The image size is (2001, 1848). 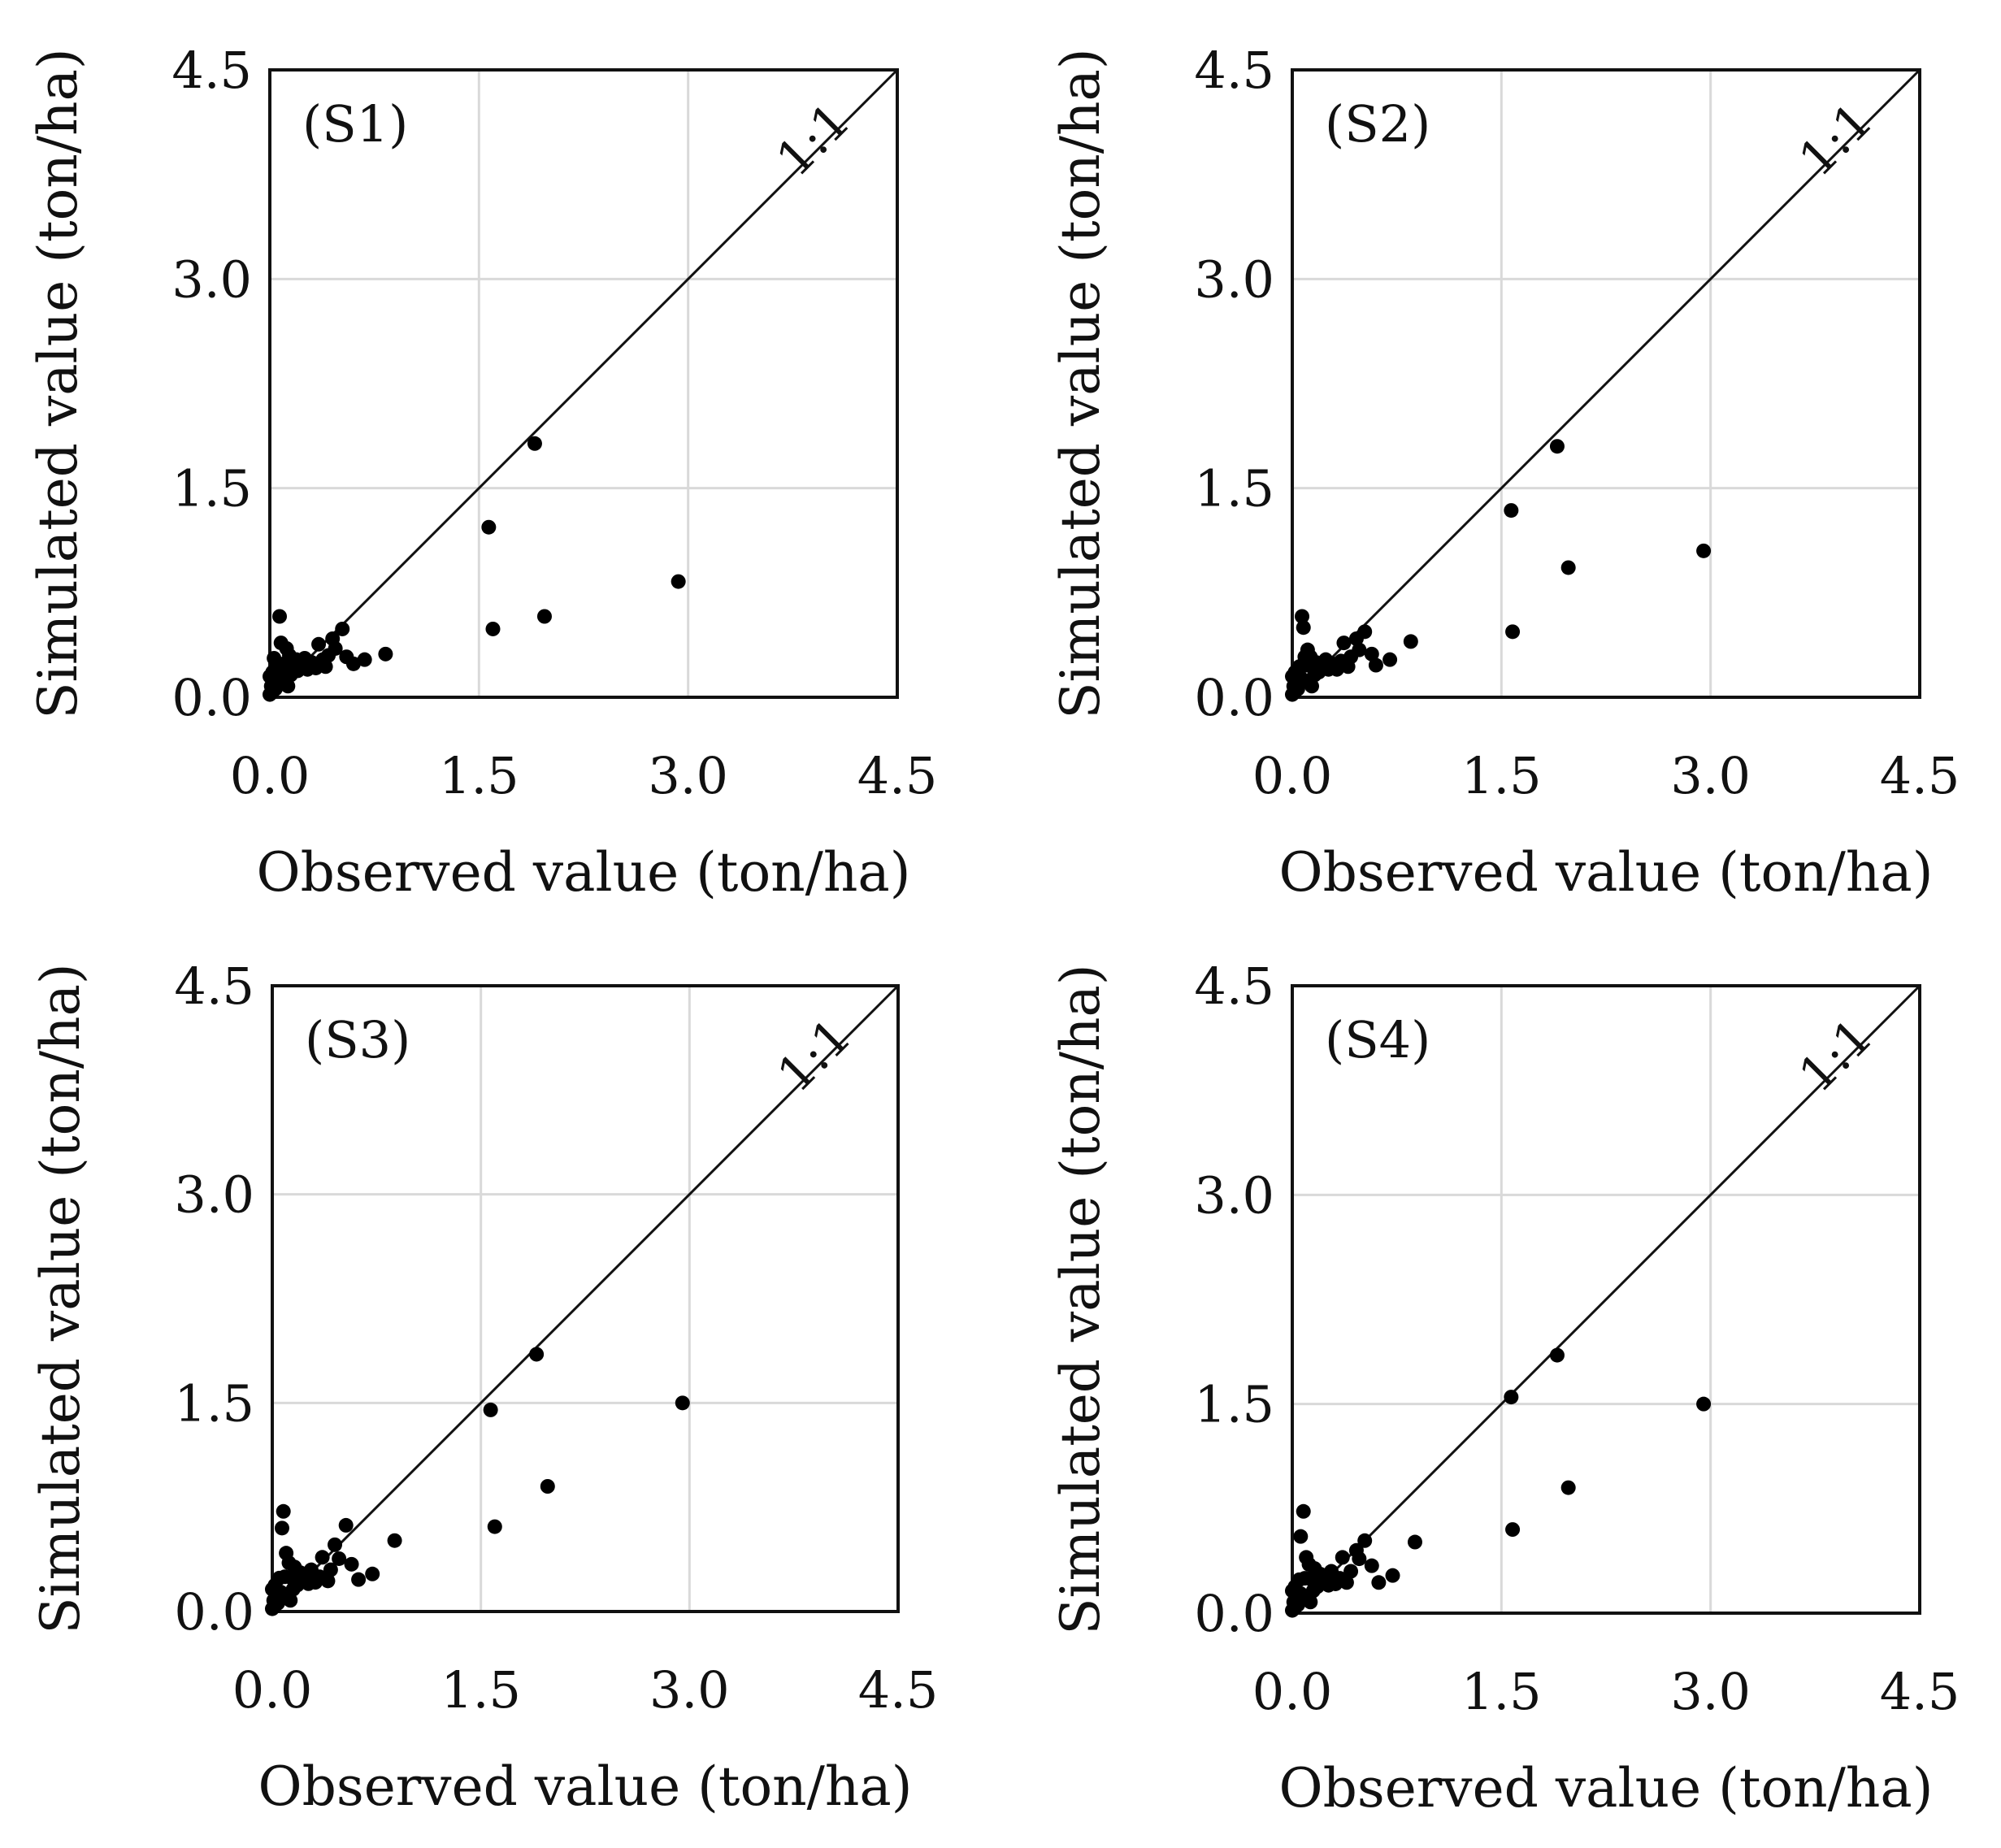 What do you see at coordinates (1377, 124) in the screenshot?
I see `panel-label: (S2)` at bounding box center [1377, 124].